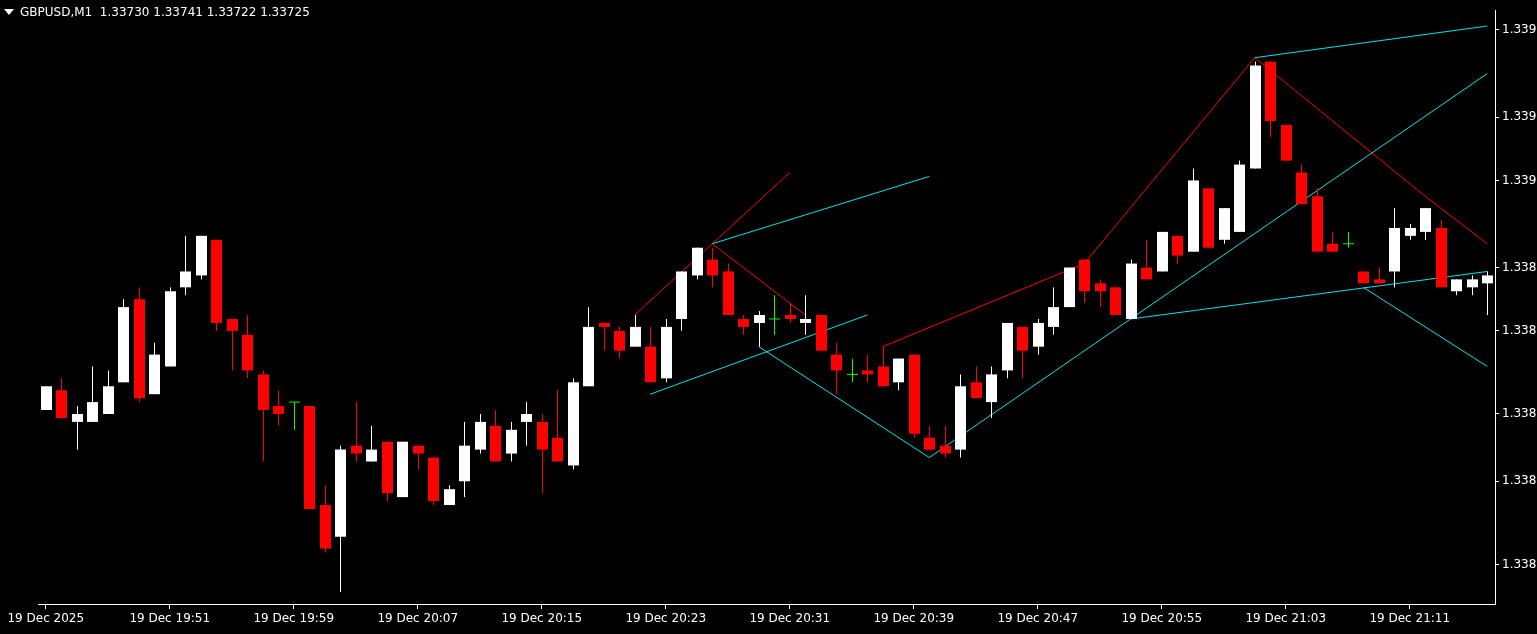  What do you see at coordinates (294, 618) in the screenshot?
I see `x-tick-label: 19 Dec 19:59` at bounding box center [294, 618].